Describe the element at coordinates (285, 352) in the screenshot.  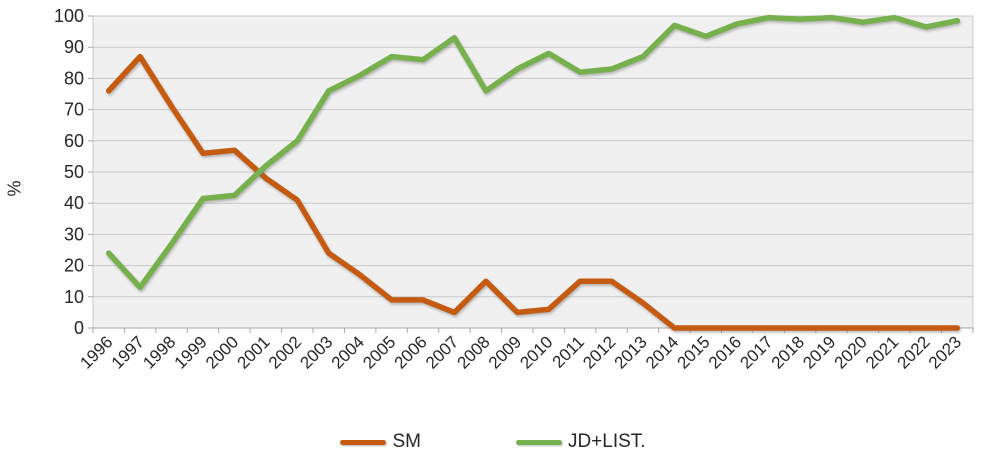
I see `x-tick-label: 2002` at that location.